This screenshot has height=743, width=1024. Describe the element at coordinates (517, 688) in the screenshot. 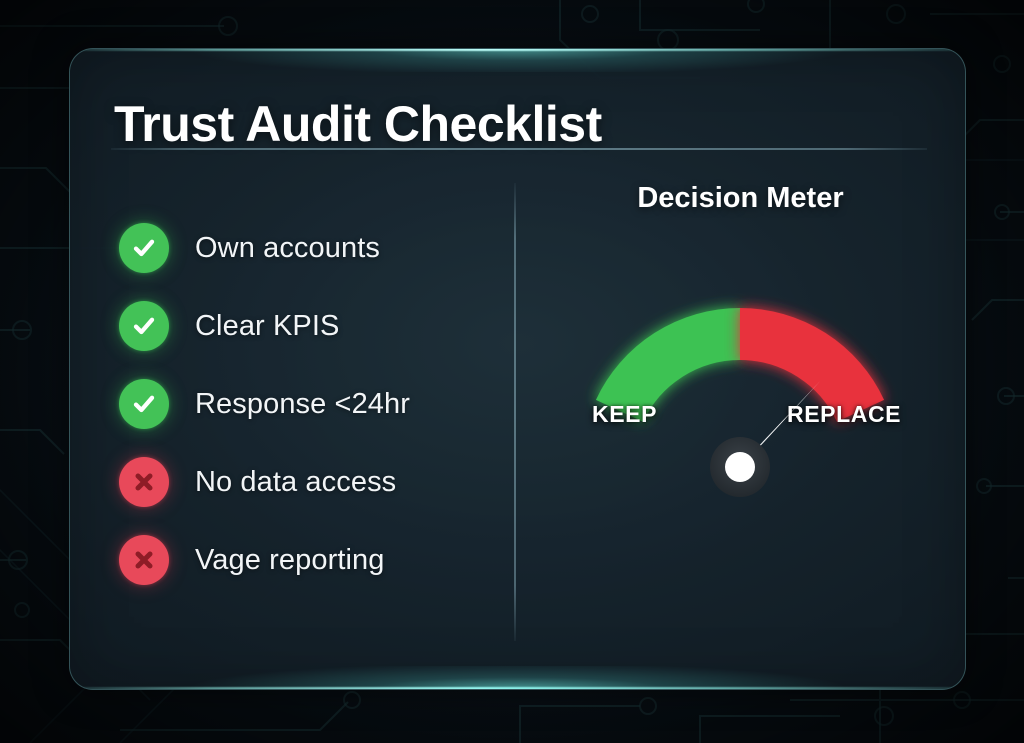

I see `panel-bottom-glow` at that location.